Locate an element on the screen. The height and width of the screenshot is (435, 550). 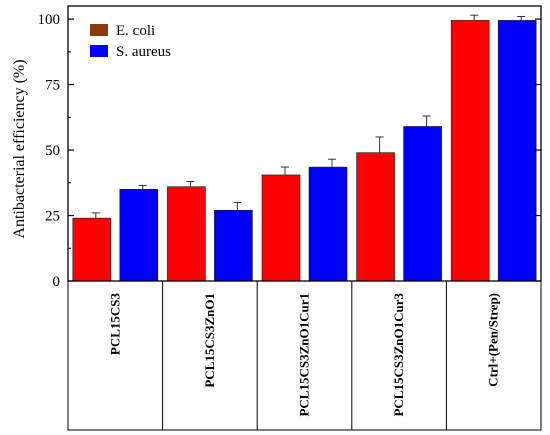
bar-s-aureus-pcl15cs3zno1cur1 is located at coordinates (328, 224).